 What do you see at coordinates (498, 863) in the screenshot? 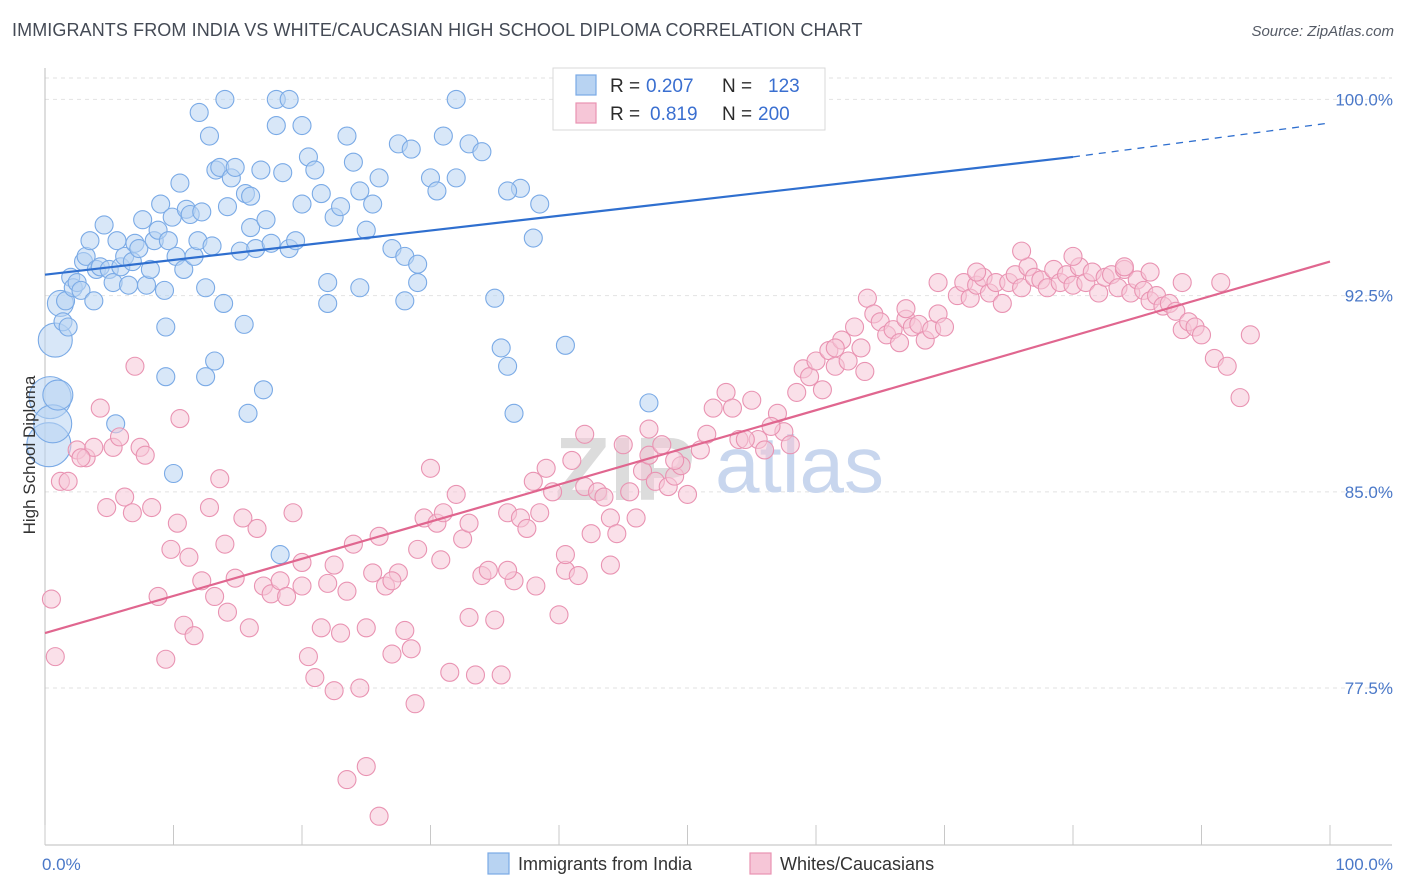
I see `bottom-legend-swatch-india` at bounding box center [498, 863].